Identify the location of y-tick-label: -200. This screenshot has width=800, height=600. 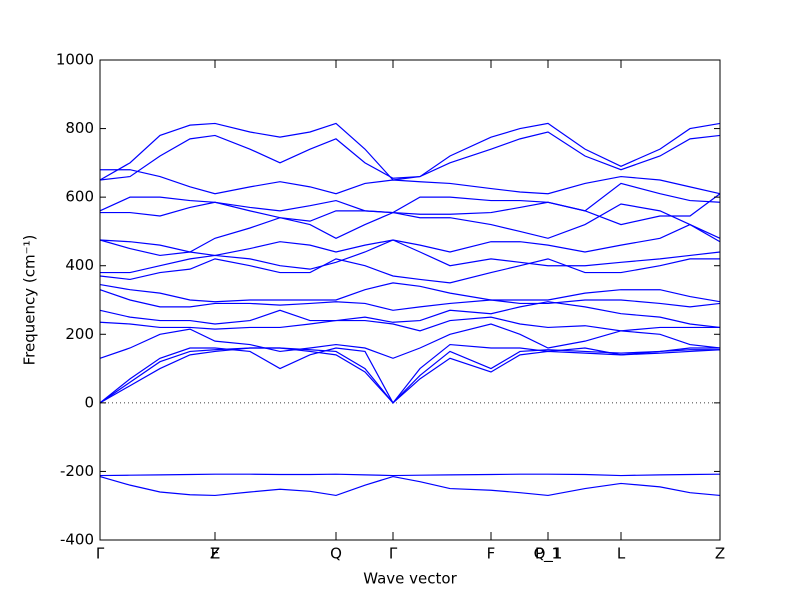
(77, 471).